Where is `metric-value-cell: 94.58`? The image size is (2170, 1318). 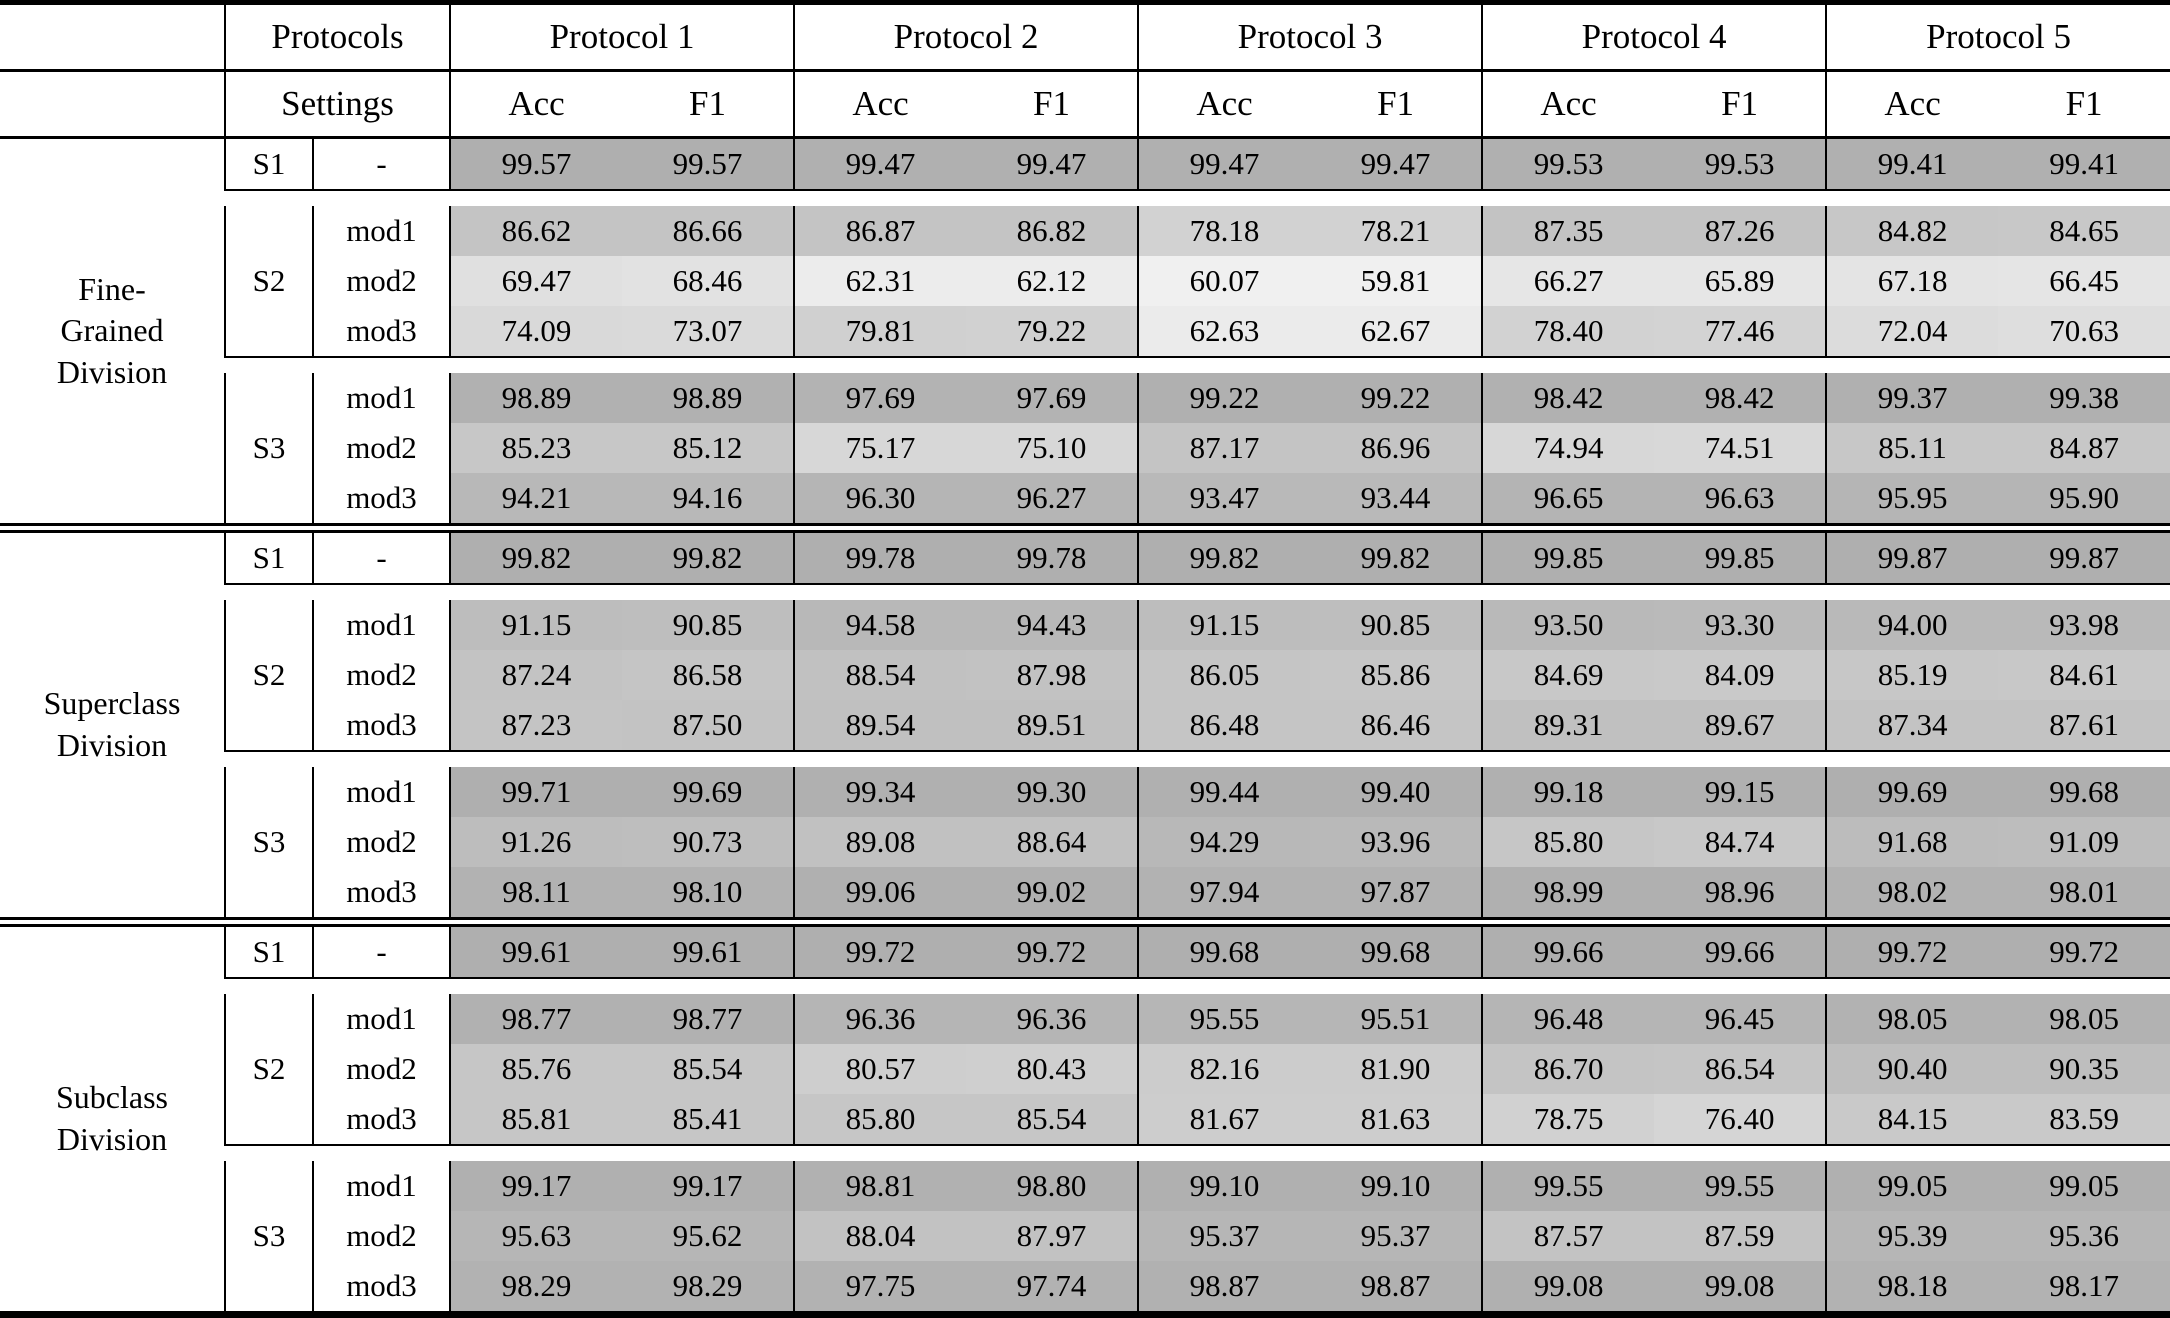
metric-value-cell: 94.58 is located at coordinates (880, 625).